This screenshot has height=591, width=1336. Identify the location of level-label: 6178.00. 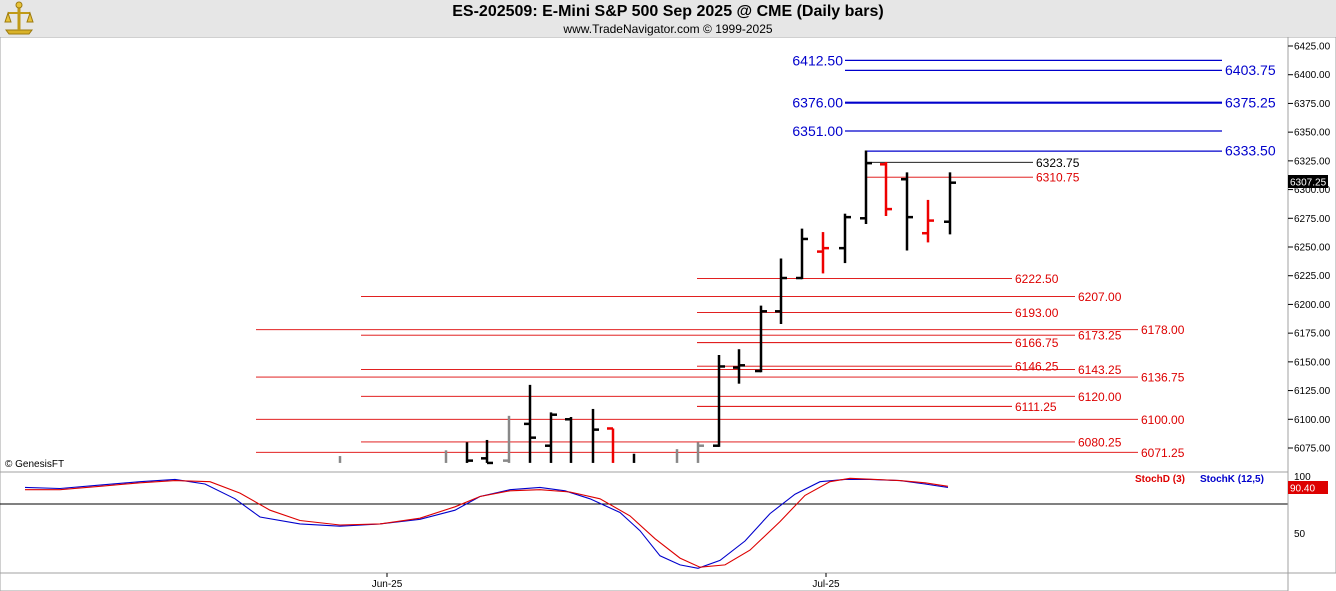
(1163, 330).